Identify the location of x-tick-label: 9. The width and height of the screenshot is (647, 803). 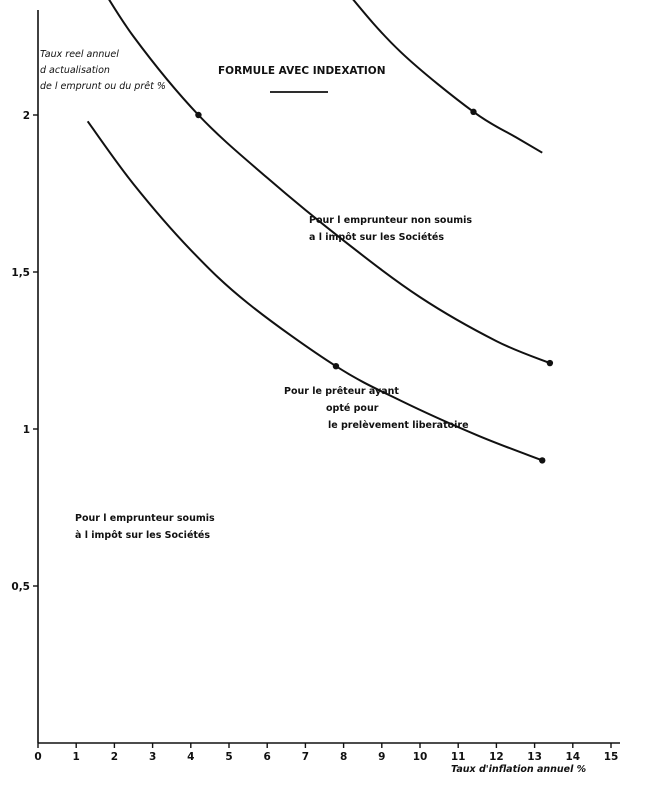
(381, 757).